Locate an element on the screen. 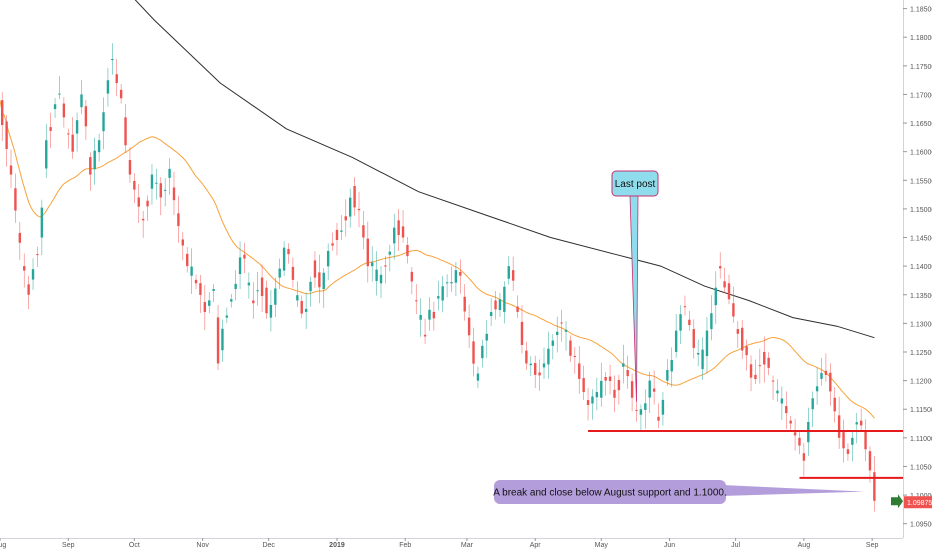  y-tick-label: 1.14500 is located at coordinates (921, 239).